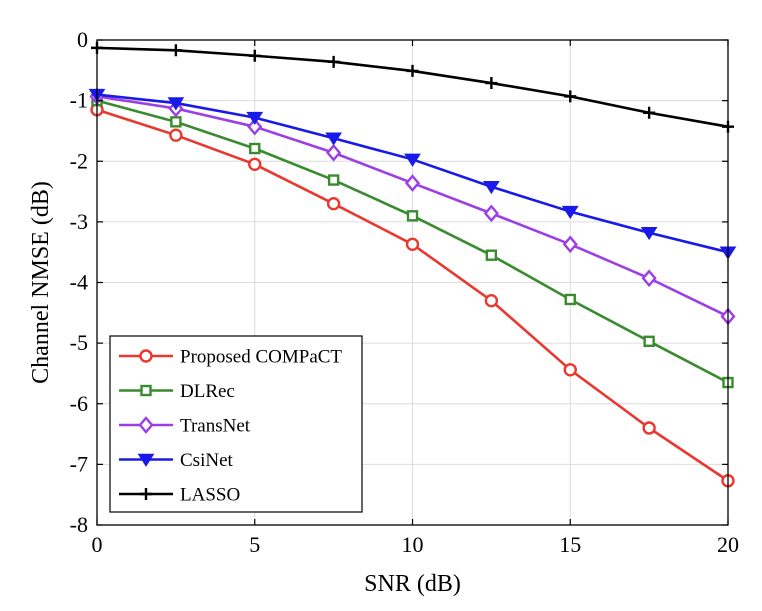 This screenshot has width=762, height=611. I want to click on x-tick-label: 0, so click(97, 544).